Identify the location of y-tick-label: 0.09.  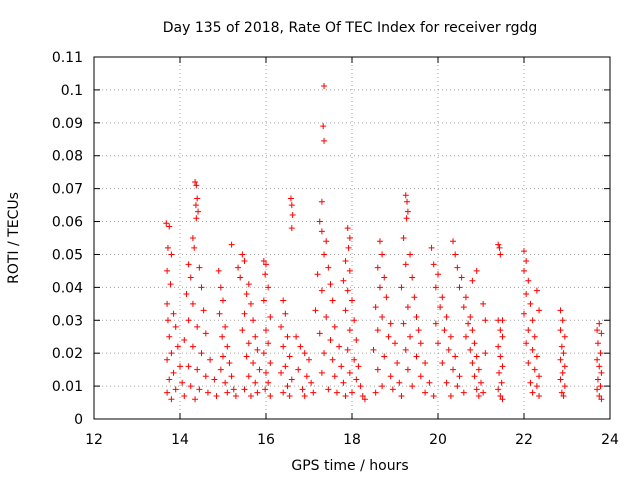
(67, 124).